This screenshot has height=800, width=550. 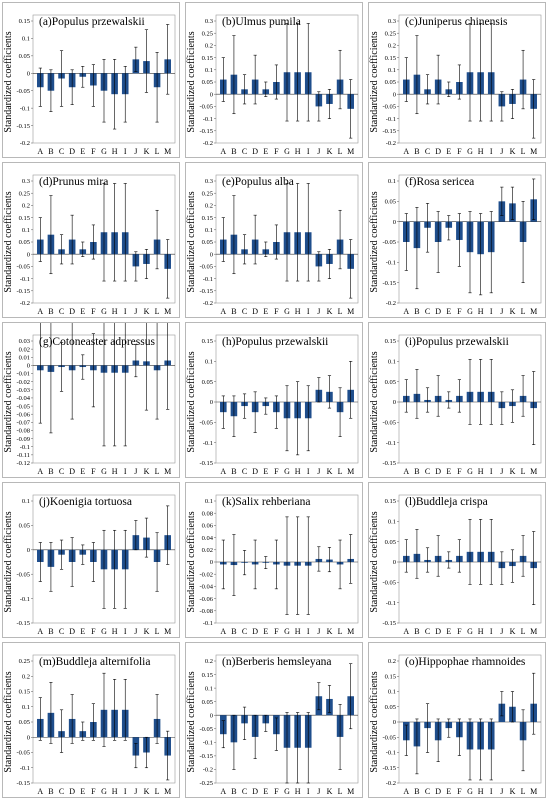 I want to click on x-tick-label: D, so click(x=438, y=791).